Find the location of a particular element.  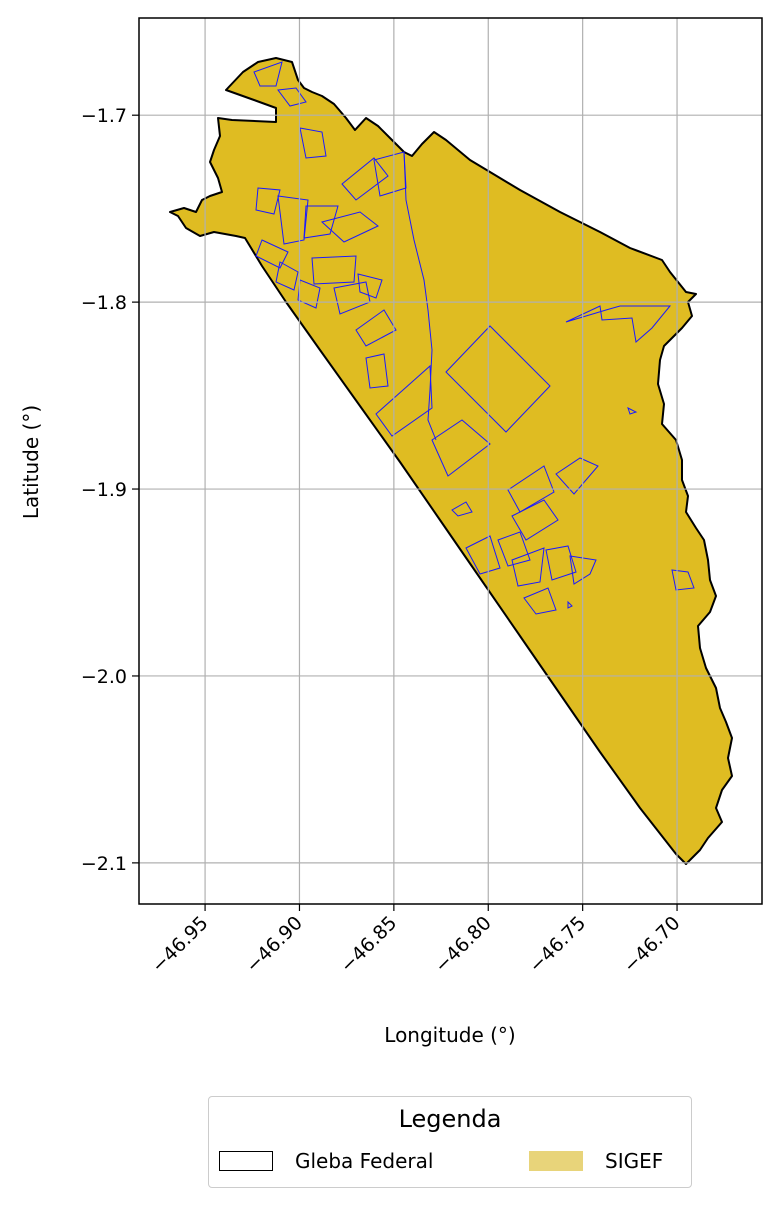

y-tick-label: −1.7 is located at coordinates (104, 116).